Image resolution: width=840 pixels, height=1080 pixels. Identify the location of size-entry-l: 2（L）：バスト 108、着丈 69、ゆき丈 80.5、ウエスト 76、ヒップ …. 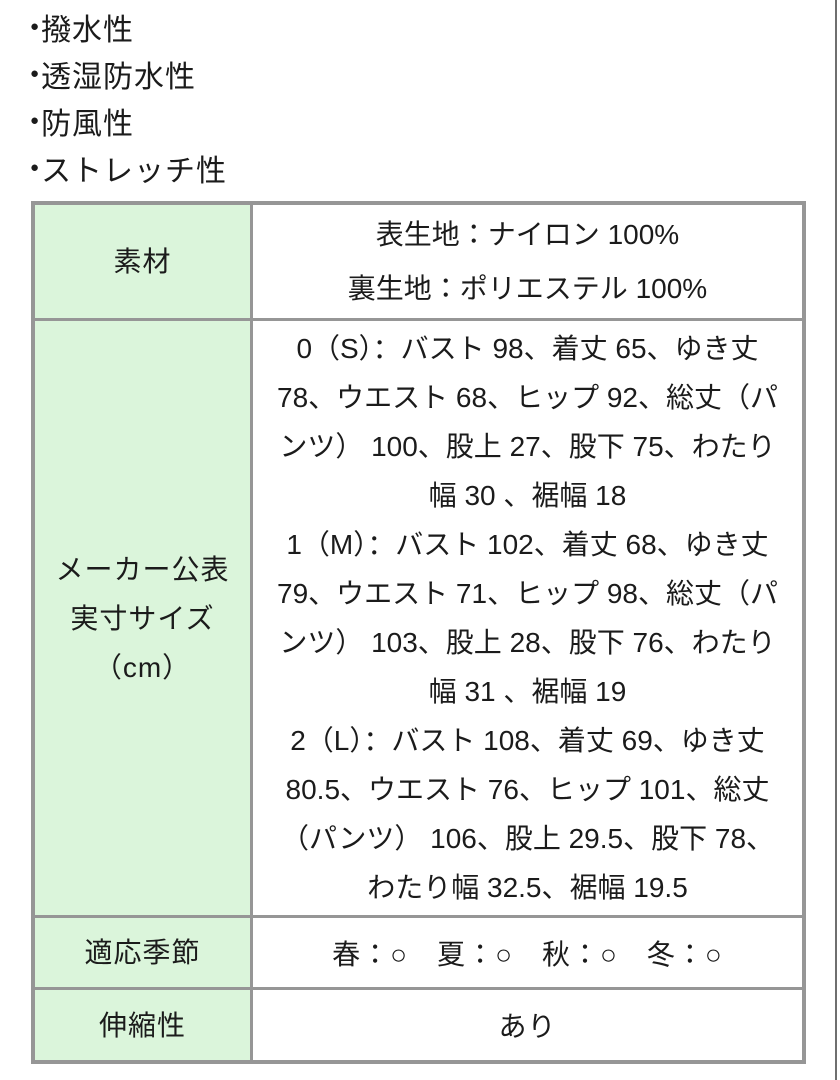
(527, 814).